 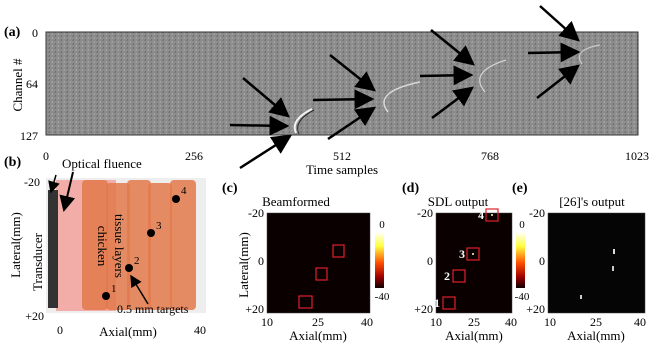 I want to click on panel-c-title: Beamformed, so click(x=296, y=201).